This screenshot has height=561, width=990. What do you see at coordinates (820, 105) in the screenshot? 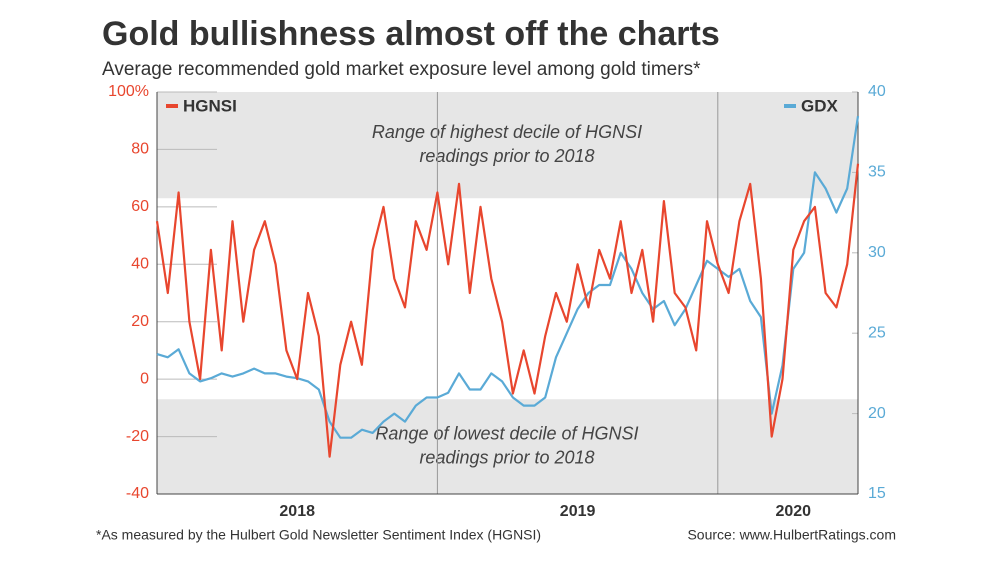
I see `legend-label: GDX` at bounding box center [820, 105].